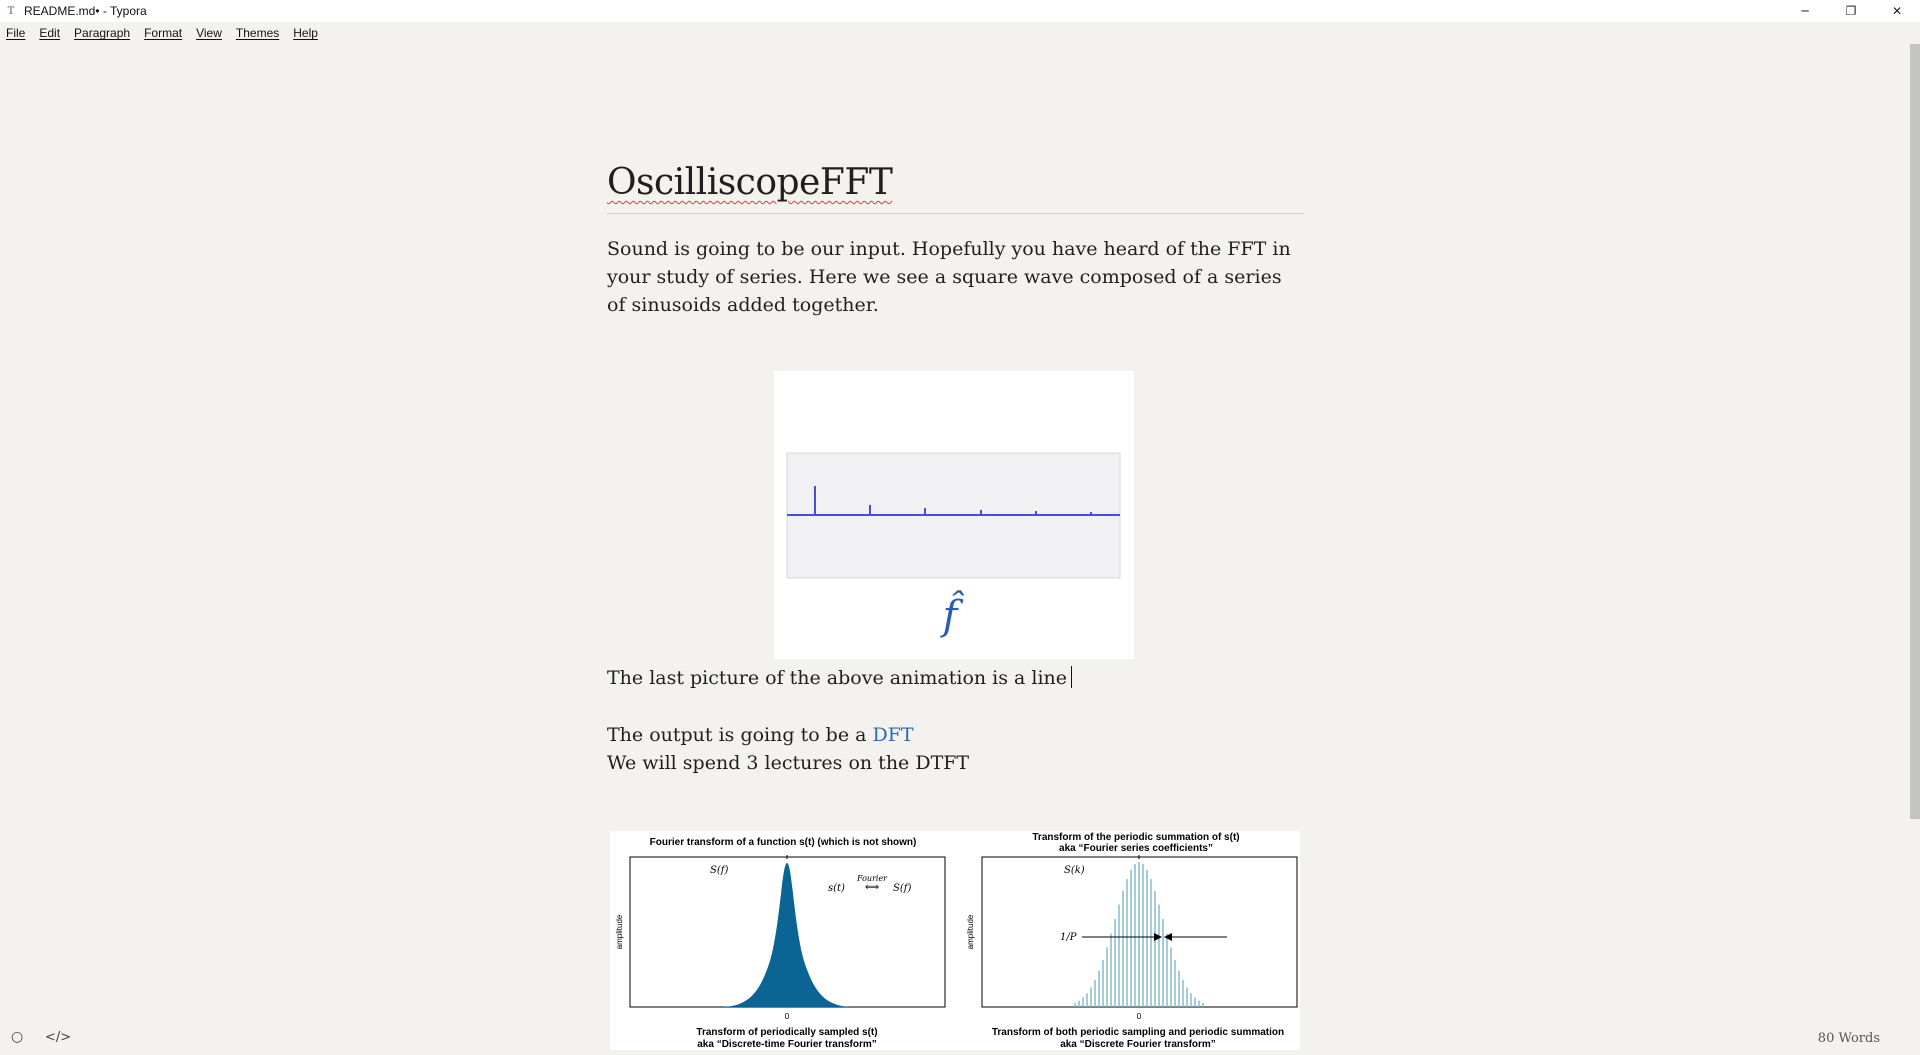 This screenshot has height=1055, width=1920. Describe the element at coordinates (1074, 870) in the screenshot. I see `label-S-k: S(k)` at that location.